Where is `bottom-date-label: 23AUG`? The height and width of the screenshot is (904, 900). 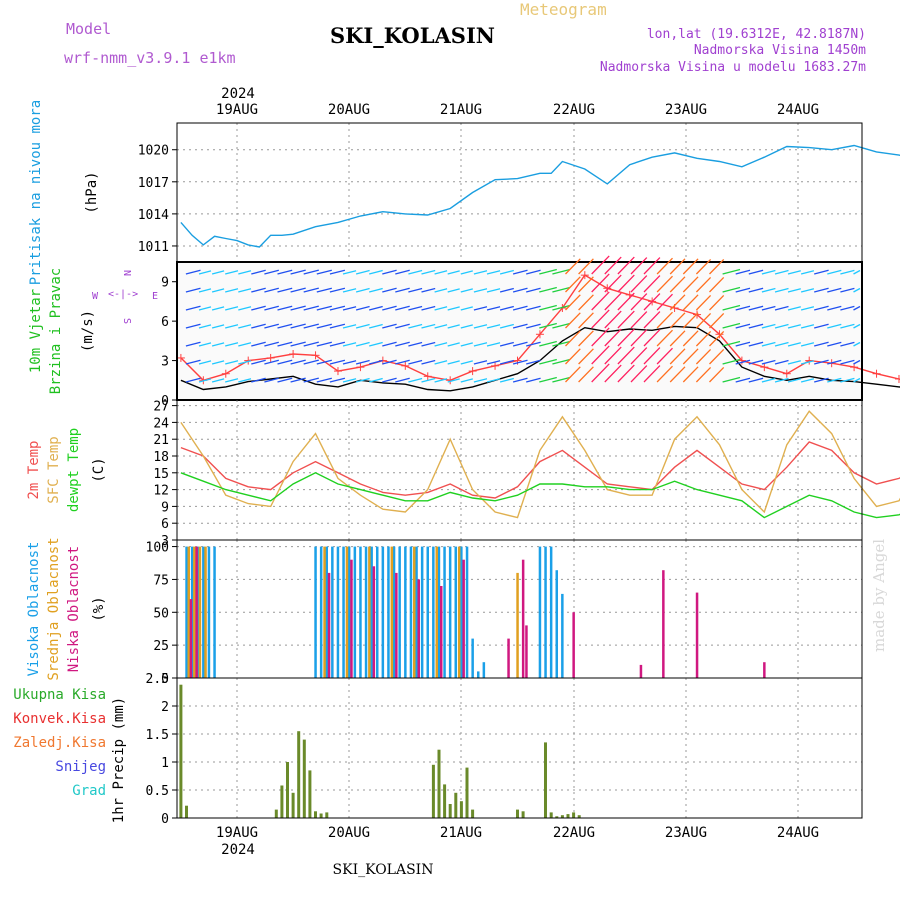 bottom-date-label: 23AUG is located at coordinates (686, 833).